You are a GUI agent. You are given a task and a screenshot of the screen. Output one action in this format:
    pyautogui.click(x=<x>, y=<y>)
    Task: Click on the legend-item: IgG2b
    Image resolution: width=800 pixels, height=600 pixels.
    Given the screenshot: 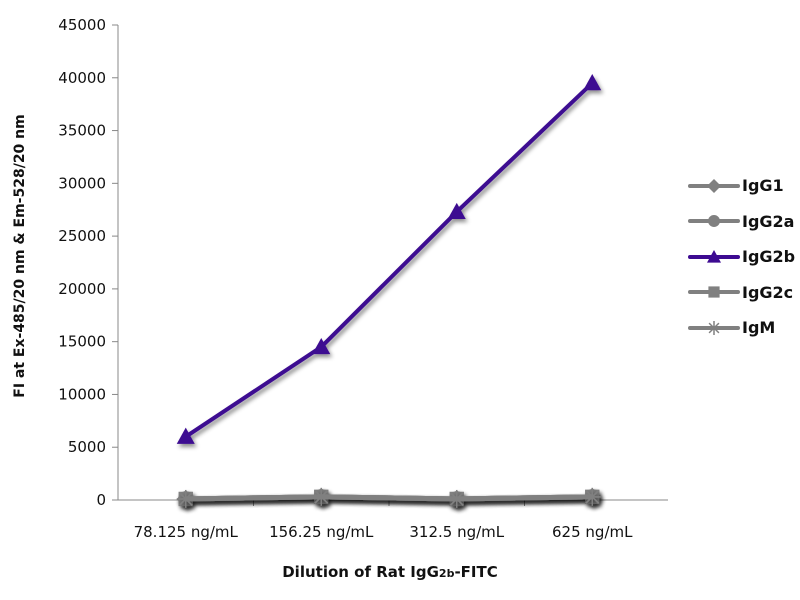 What is the action you would take?
    pyautogui.click(x=741, y=257)
    